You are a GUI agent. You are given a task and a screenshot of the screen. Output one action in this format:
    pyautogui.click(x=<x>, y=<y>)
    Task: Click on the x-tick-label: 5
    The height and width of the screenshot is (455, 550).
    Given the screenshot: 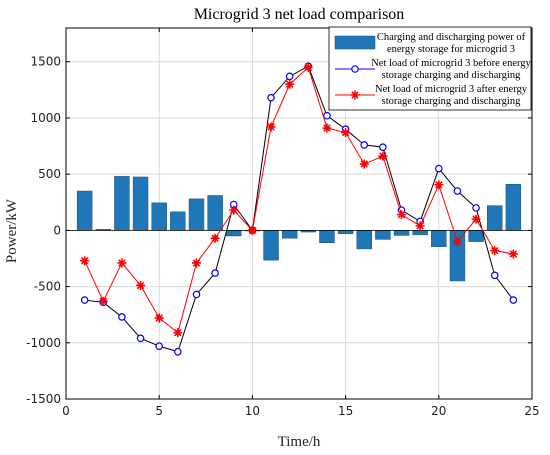 What is the action you would take?
    pyautogui.click(x=159, y=411)
    